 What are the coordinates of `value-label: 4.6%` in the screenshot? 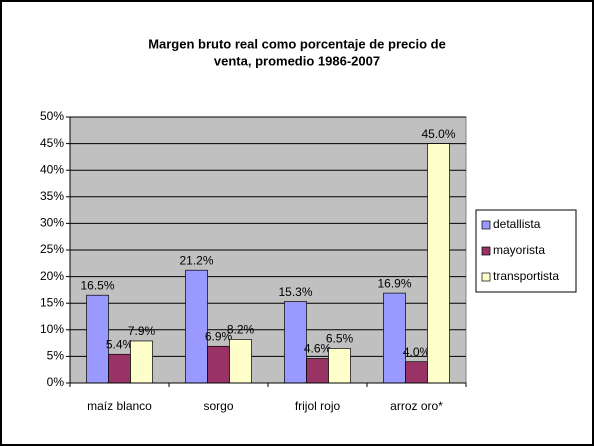 It's located at (318, 349).